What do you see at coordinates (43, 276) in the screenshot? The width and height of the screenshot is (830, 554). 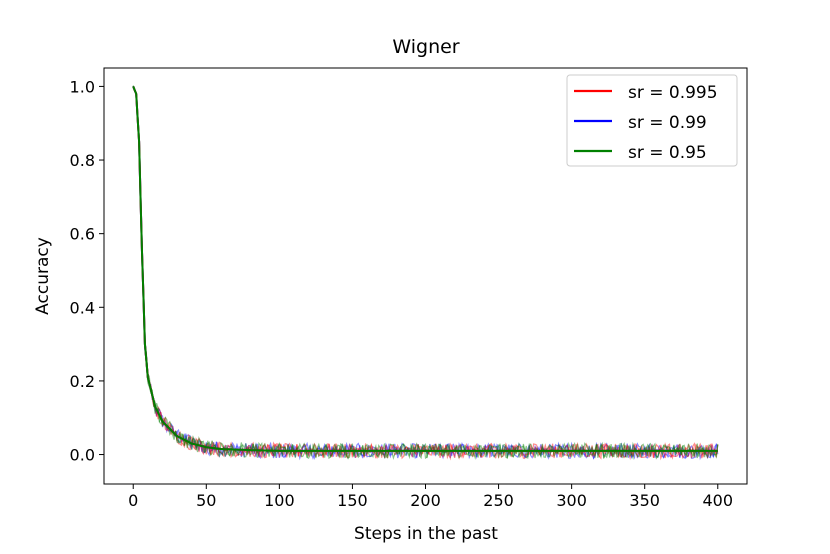 I see `y-axis-label: Accuracy` at bounding box center [43, 276].